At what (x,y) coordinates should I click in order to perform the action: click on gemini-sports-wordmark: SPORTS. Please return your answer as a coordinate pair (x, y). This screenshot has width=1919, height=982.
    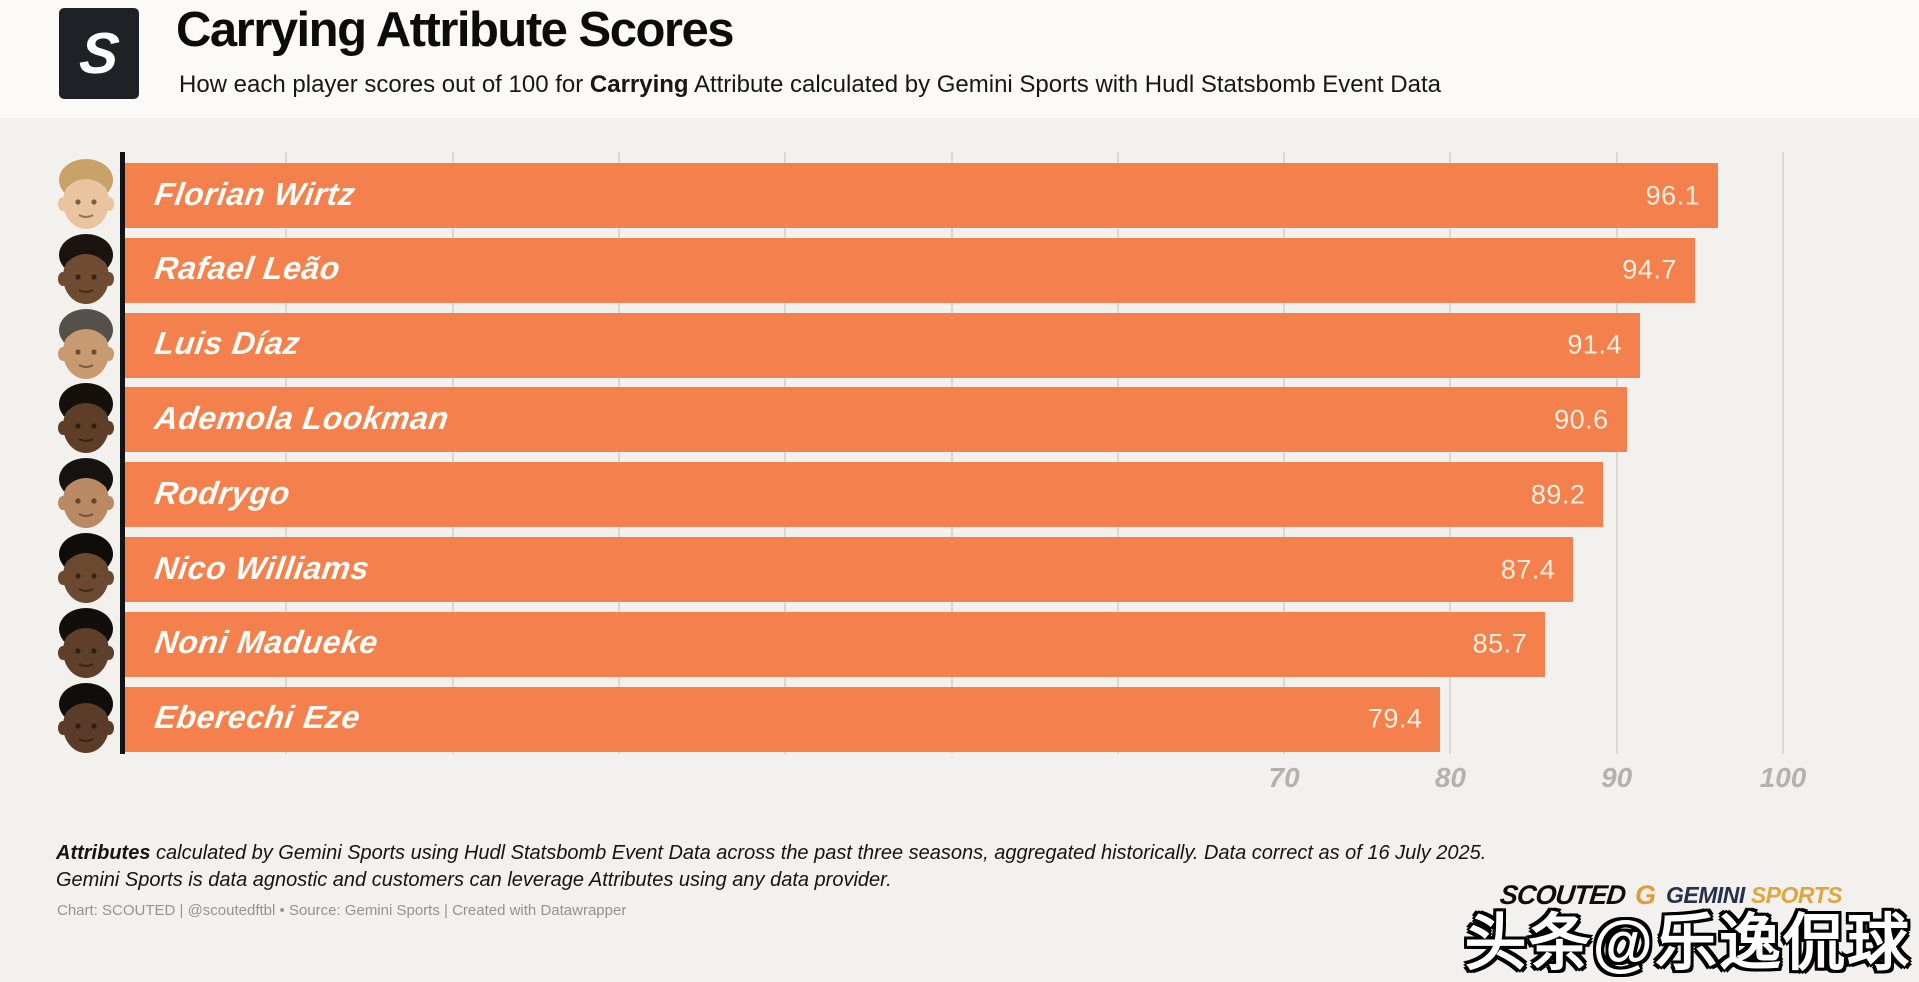
    Looking at the image, I should click on (1796, 894).